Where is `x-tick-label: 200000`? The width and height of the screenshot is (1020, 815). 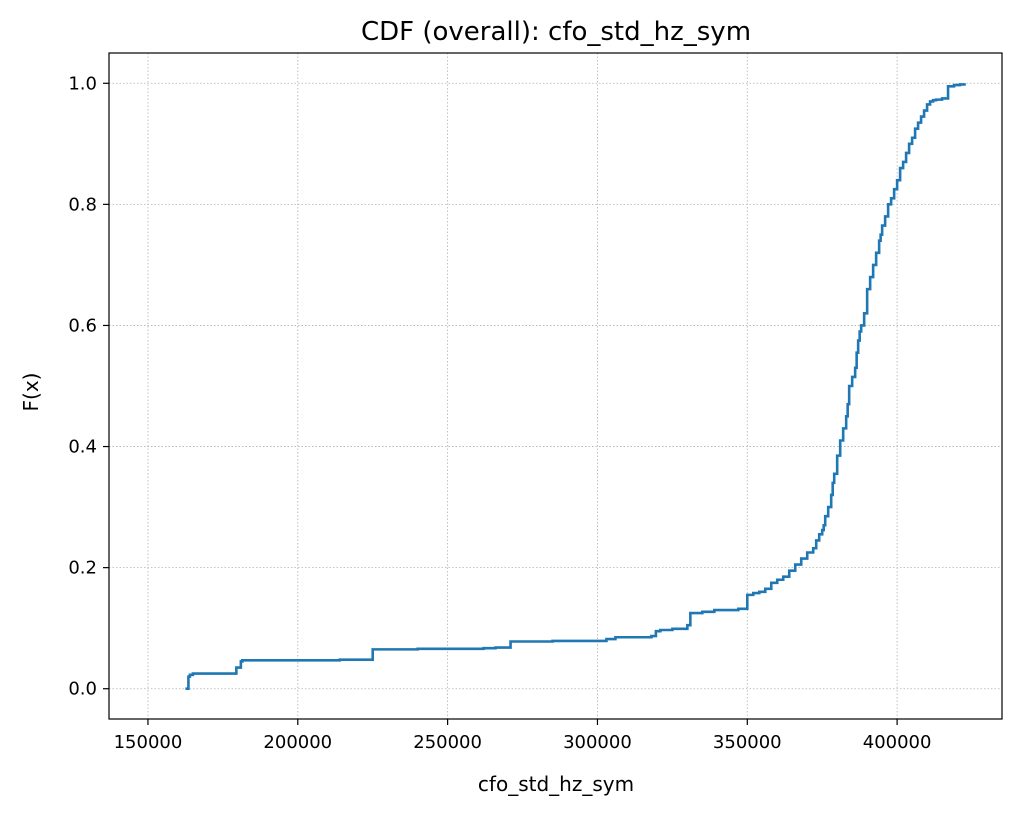 x-tick-label: 200000 is located at coordinates (297, 742).